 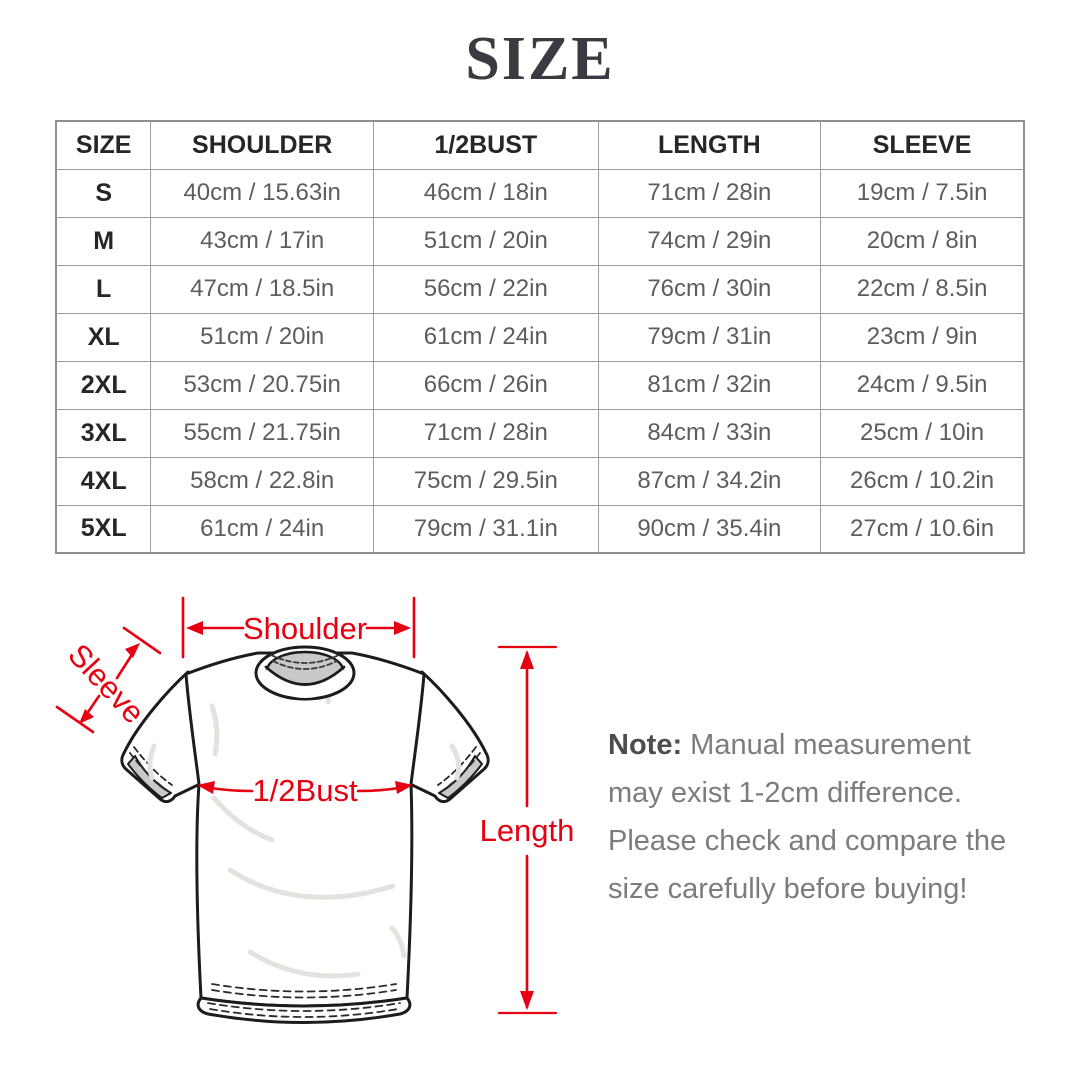 I want to click on cell-sleeve: 24cm / 9.5in, so click(x=922, y=385).